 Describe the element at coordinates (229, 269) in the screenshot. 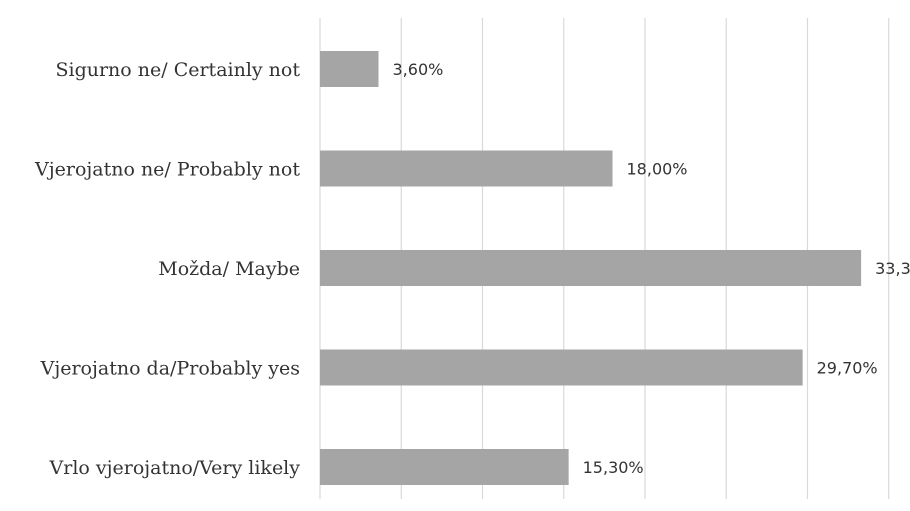

I see `category-label: Možda/ Maybe` at that location.